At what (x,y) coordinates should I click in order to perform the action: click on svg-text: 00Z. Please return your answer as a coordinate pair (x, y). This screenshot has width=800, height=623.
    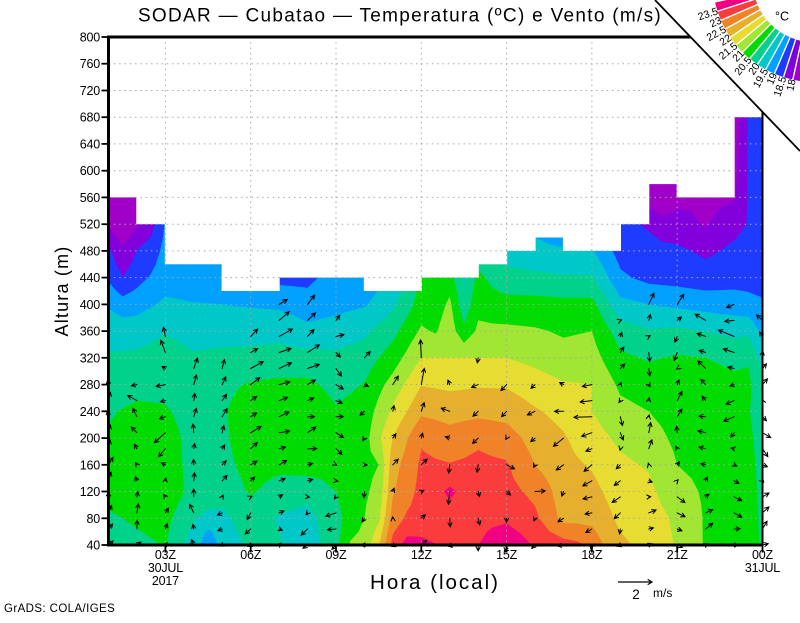
    Looking at the image, I should click on (763, 555).